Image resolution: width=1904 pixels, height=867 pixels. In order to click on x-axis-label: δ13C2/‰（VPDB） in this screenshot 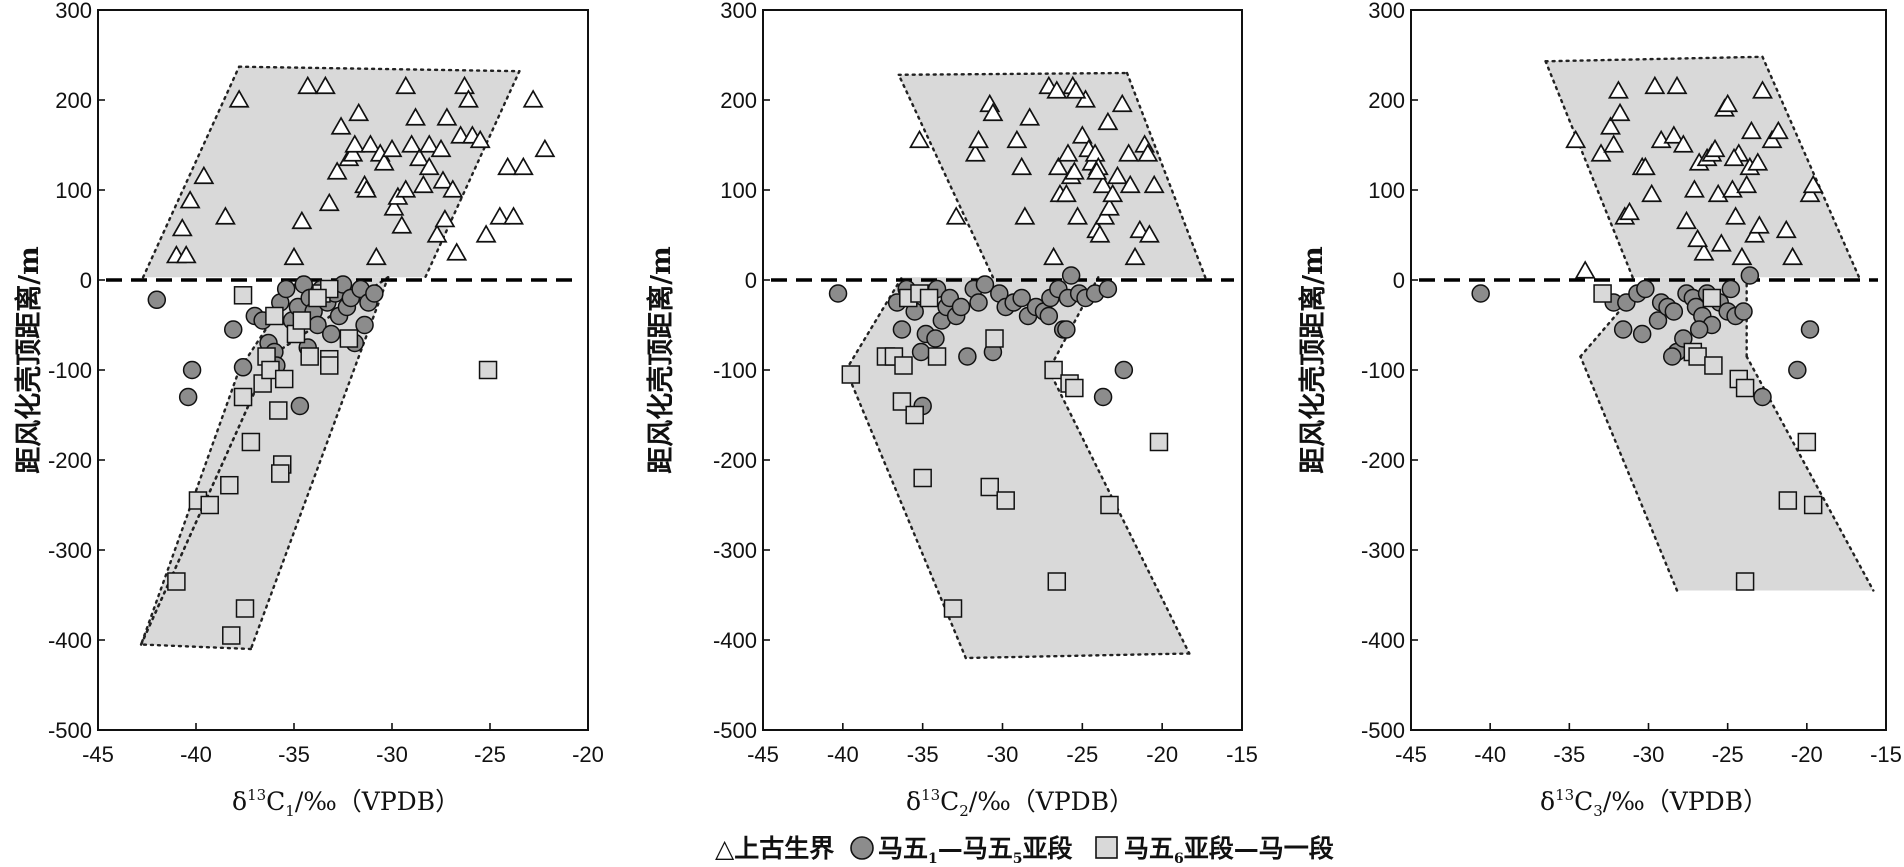, I will do `click(1020, 803)`.